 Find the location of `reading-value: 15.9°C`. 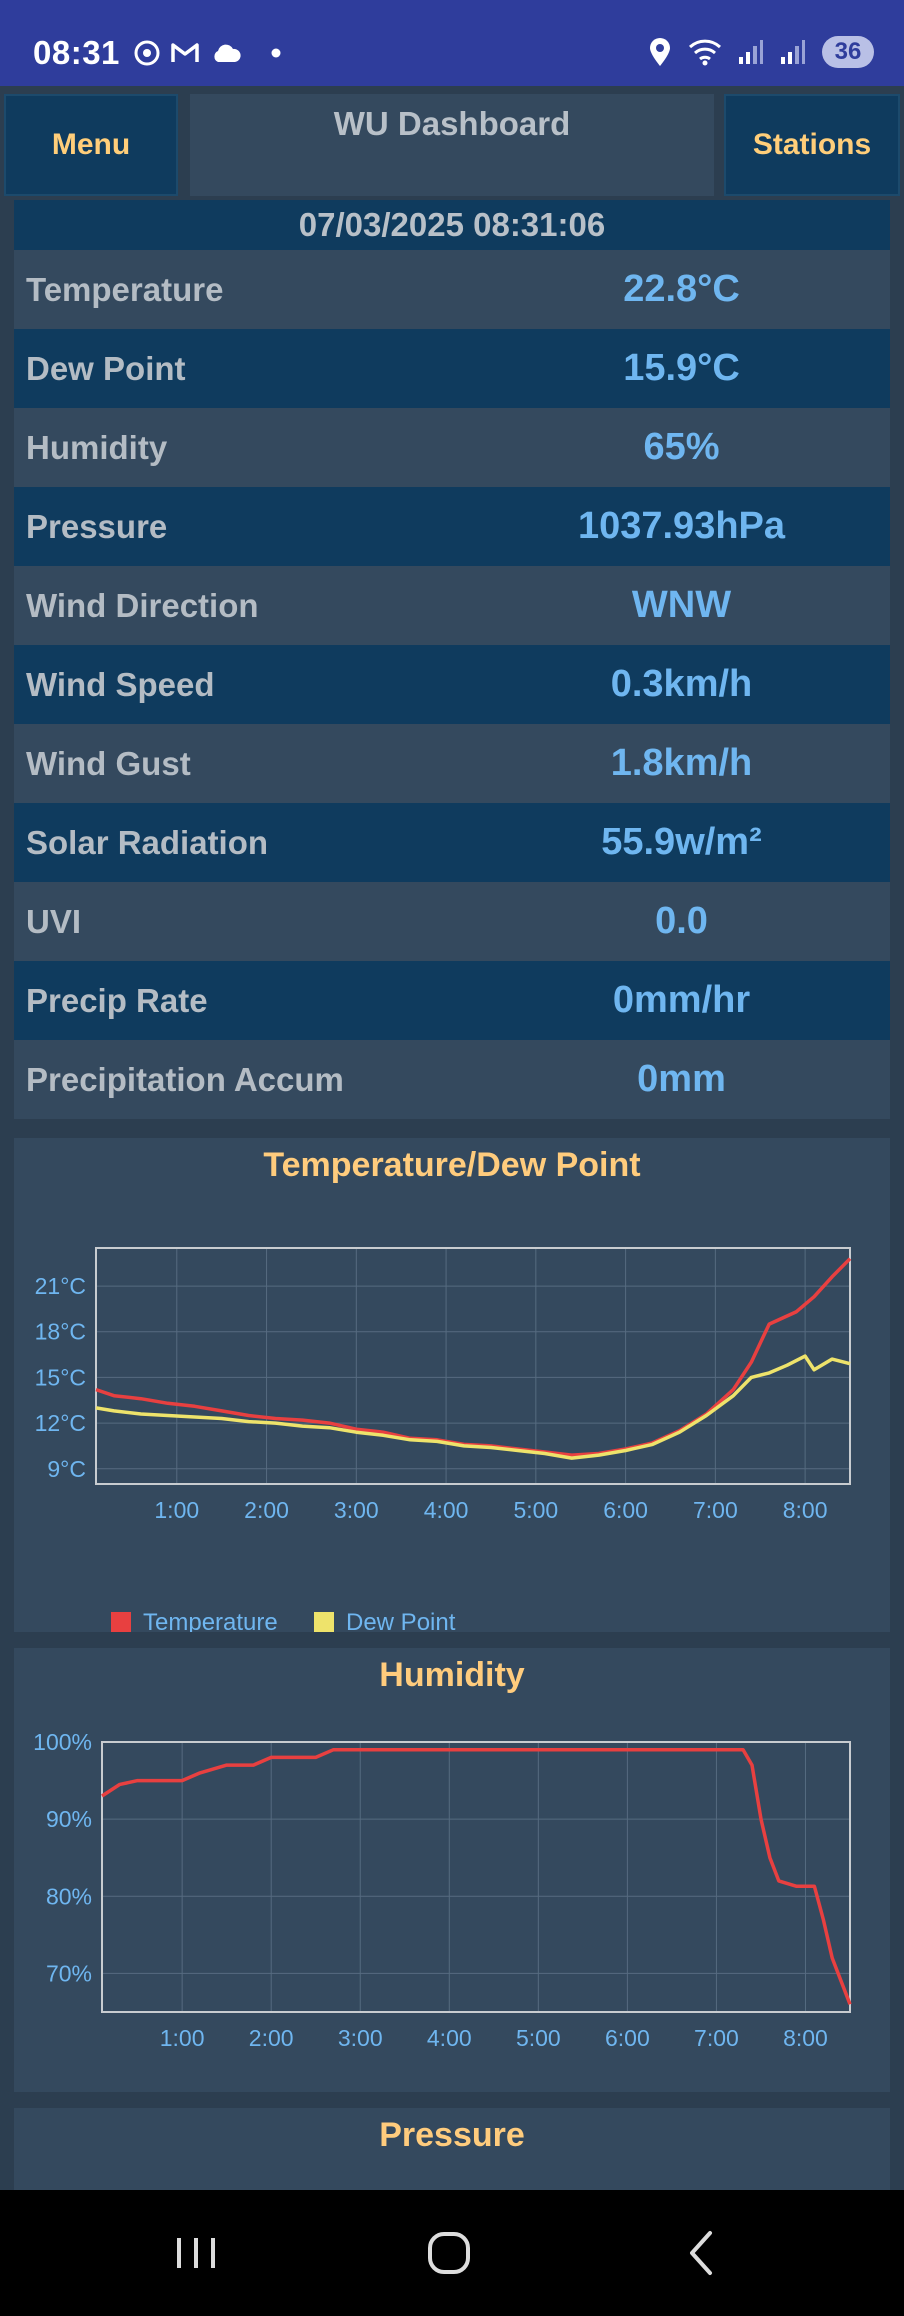

reading-value: 15.9°C is located at coordinates (681, 368).